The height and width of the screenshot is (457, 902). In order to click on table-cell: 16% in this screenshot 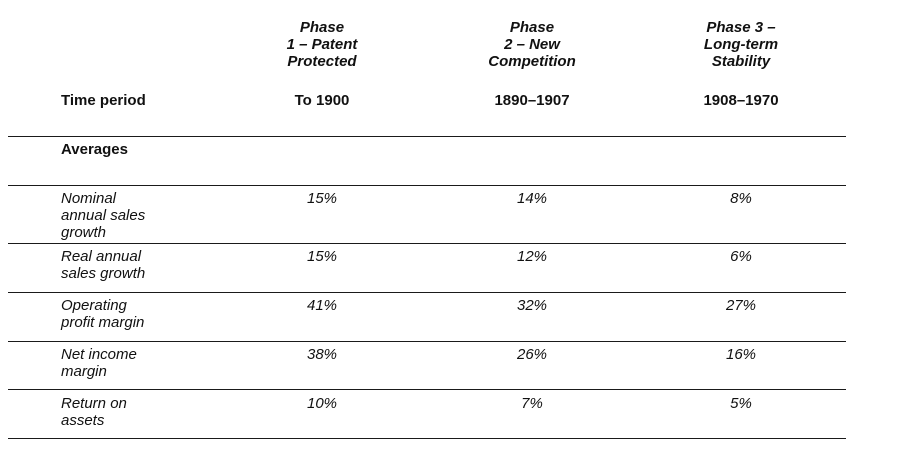, I will do `click(741, 354)`.